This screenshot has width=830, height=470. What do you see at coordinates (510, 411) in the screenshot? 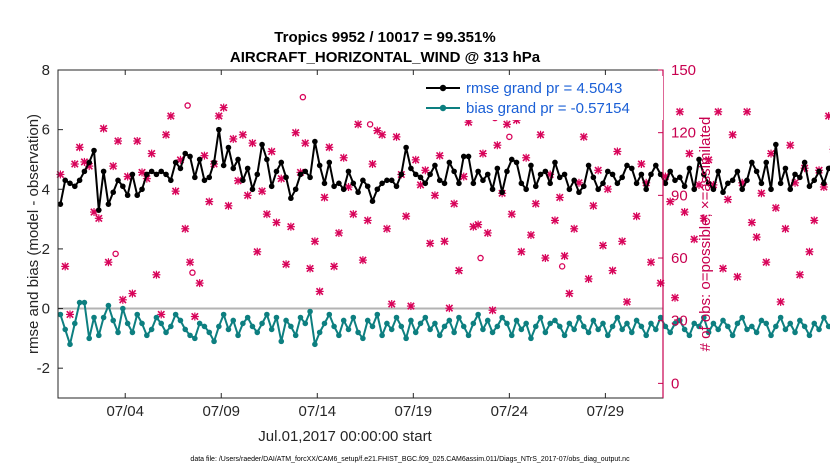
I see `x-tick-label: 07/24` at bounding box center [510, 411].